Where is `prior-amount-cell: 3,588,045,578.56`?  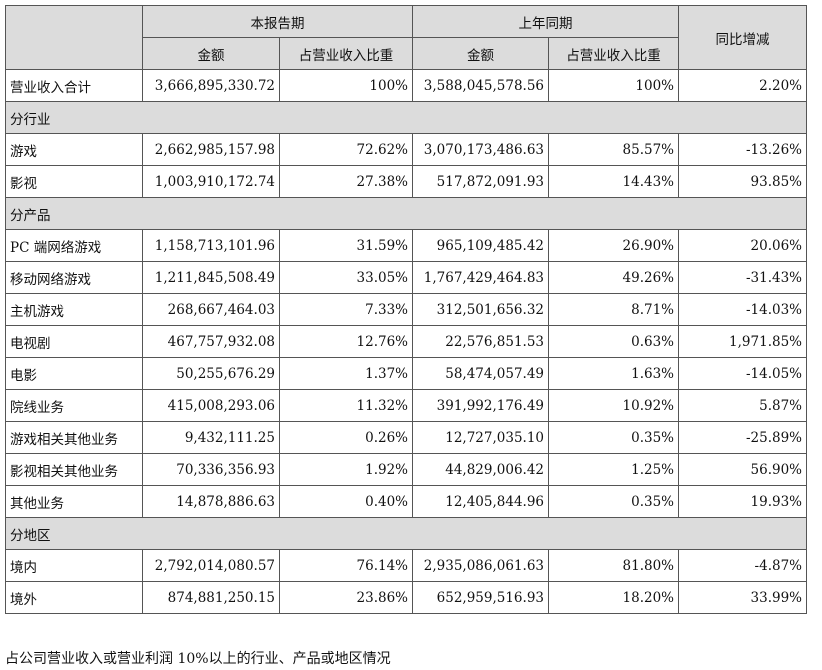 prior-amount-cell: 3,588,045,578.56 is located at coordinates (480, 85).